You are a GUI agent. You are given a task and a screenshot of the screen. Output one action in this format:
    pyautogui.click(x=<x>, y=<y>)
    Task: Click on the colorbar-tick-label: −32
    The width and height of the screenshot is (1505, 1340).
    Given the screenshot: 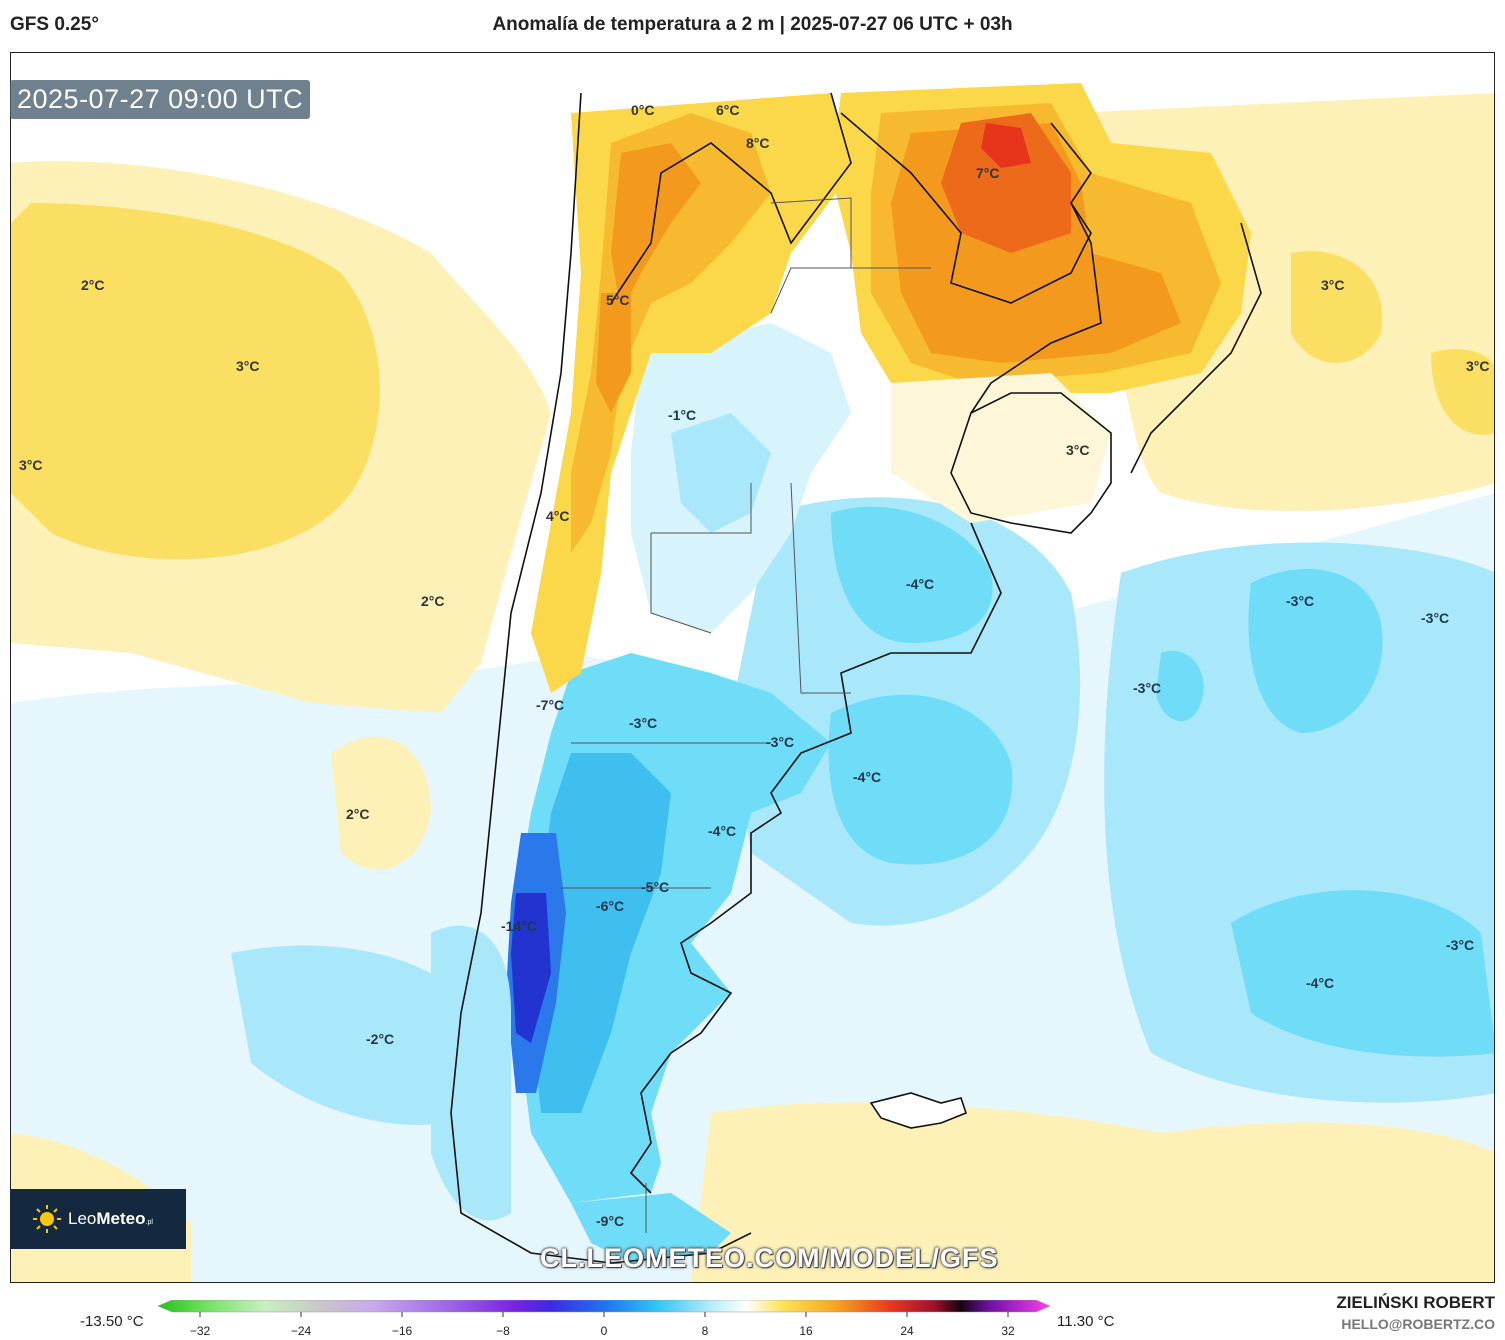 What is the action you would take?
    pyautogui.click(x=200, y=1331)
    